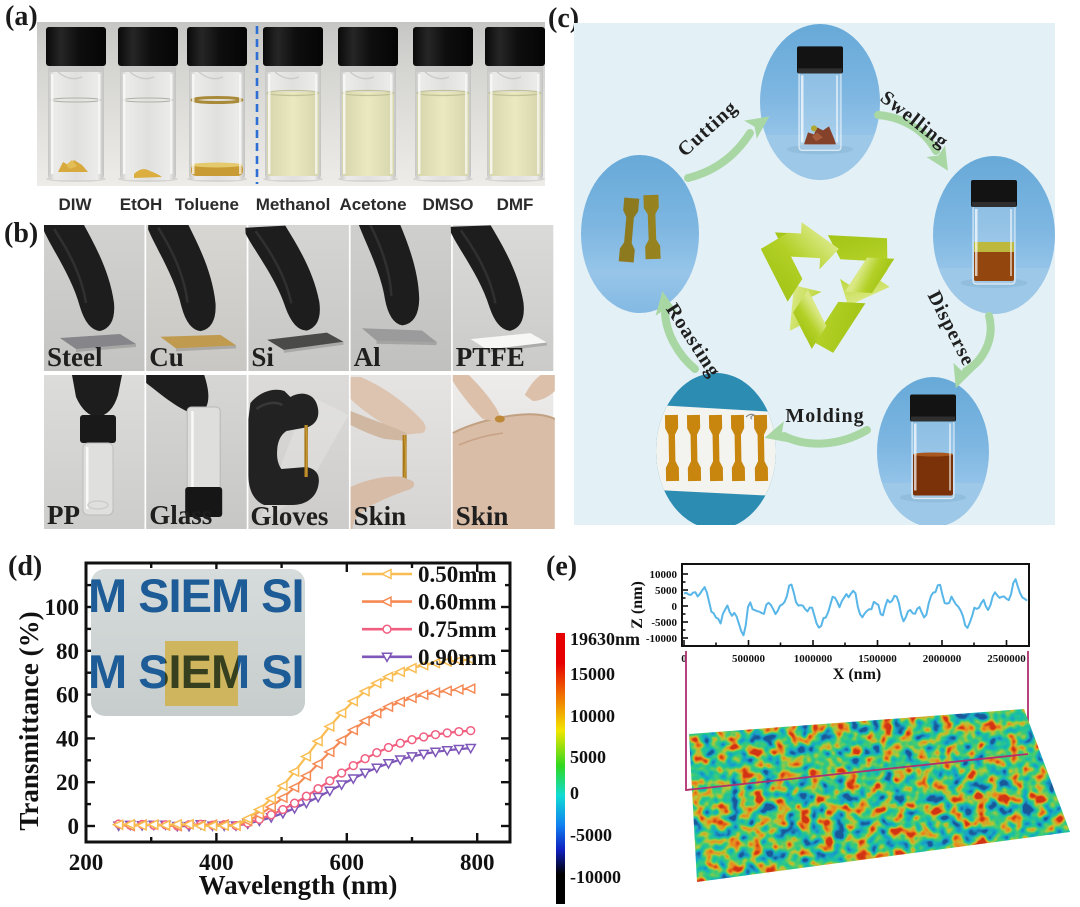 The width and height of the screenshot is (1080, 907). Describe the element at coordinates (29, 720) in the screenshot. I see `svg-text: Transmittance (%)` at that location.